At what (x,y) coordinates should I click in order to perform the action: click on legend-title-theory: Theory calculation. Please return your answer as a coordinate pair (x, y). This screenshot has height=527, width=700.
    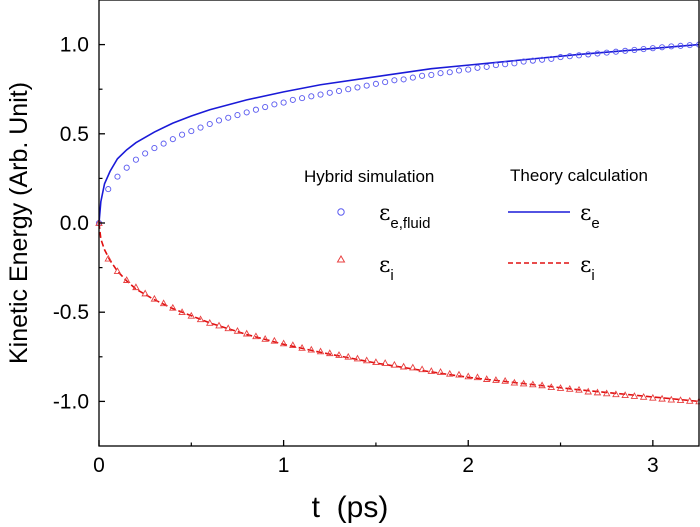
    Looking at the image, I should click on (579, 175).